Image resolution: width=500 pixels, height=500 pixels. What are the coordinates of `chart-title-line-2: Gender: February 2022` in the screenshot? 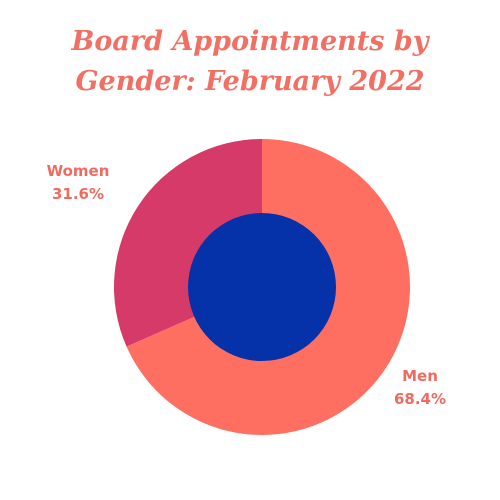 It's located at (250, 81).